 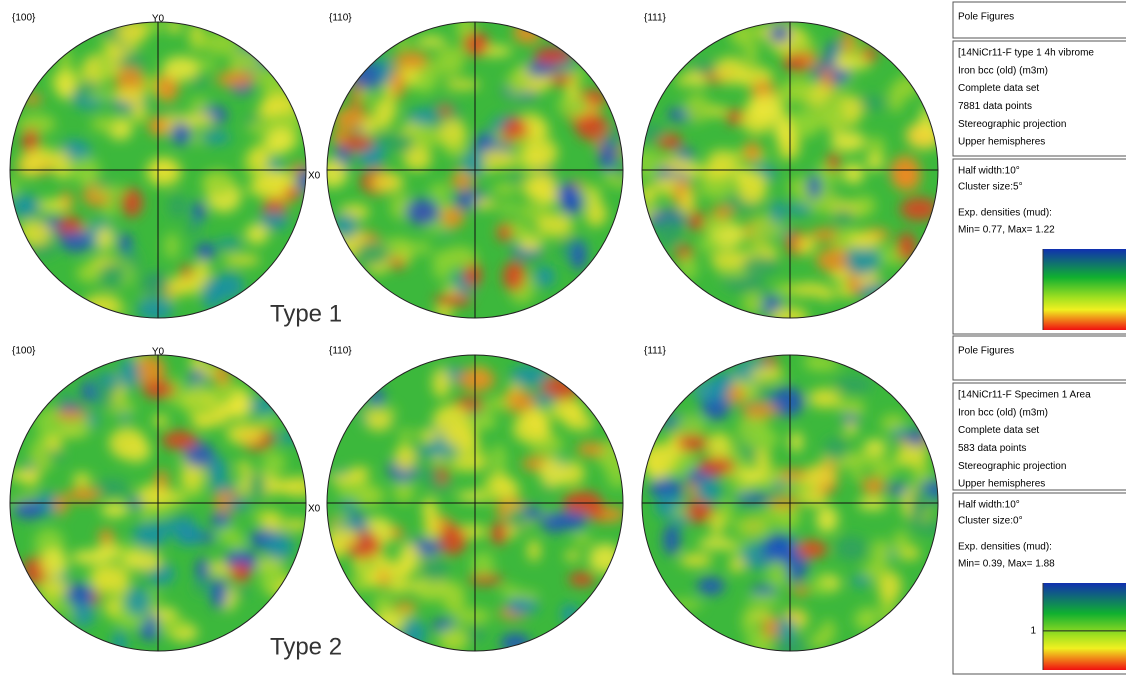 What do you see at coordinates (24, 18) in the screenshot?
I see `pole-title: {100}` at bounding box center [24, 18].